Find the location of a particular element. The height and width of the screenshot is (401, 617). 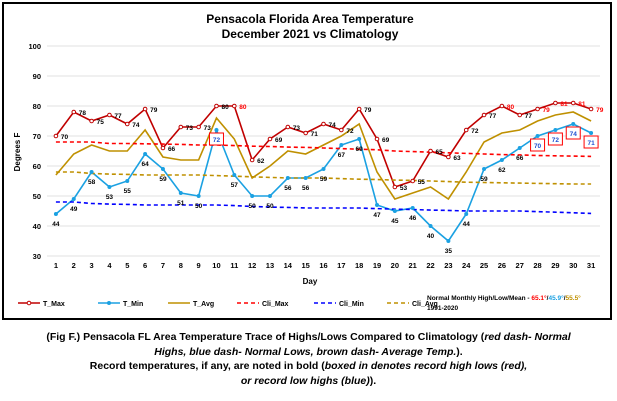

tmin-label-day-30: 74 is located at coordinates (574, 134).